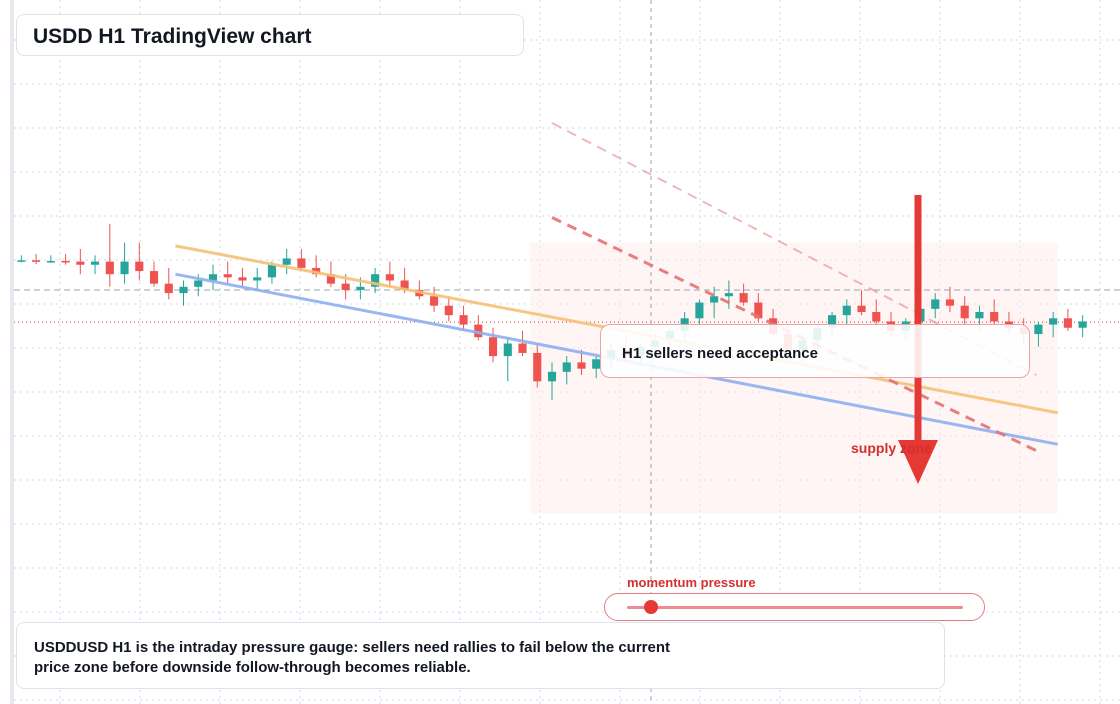  I want to click on momentum-gauge-label: momentum pressure, so click(691, 582).